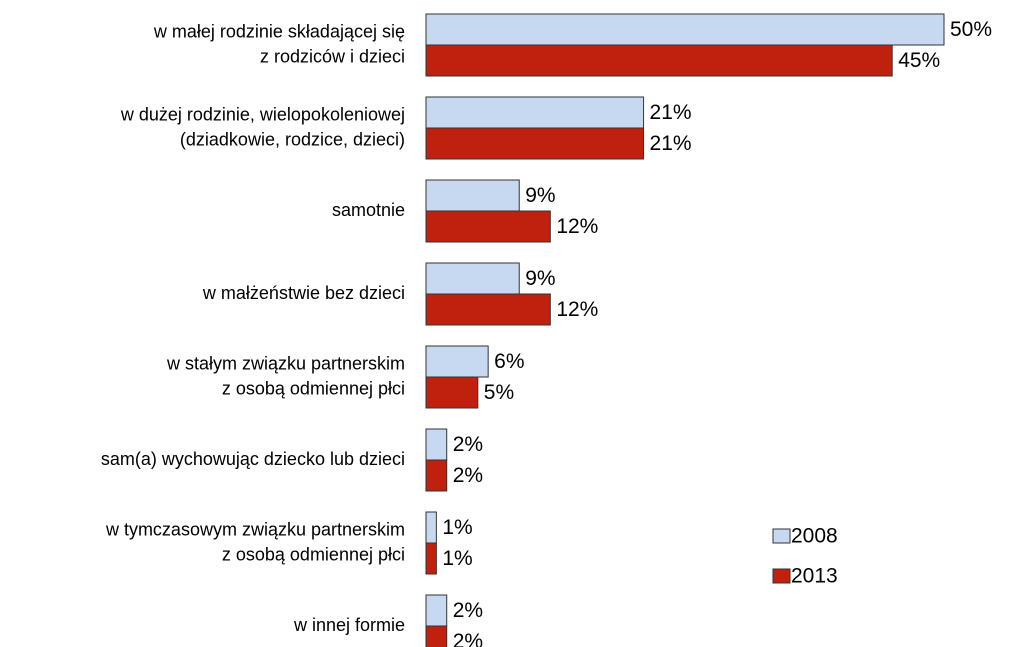  Describe the element at coordinates (499, 392) in the screenshot. I see `value-label: 5%` at that location.